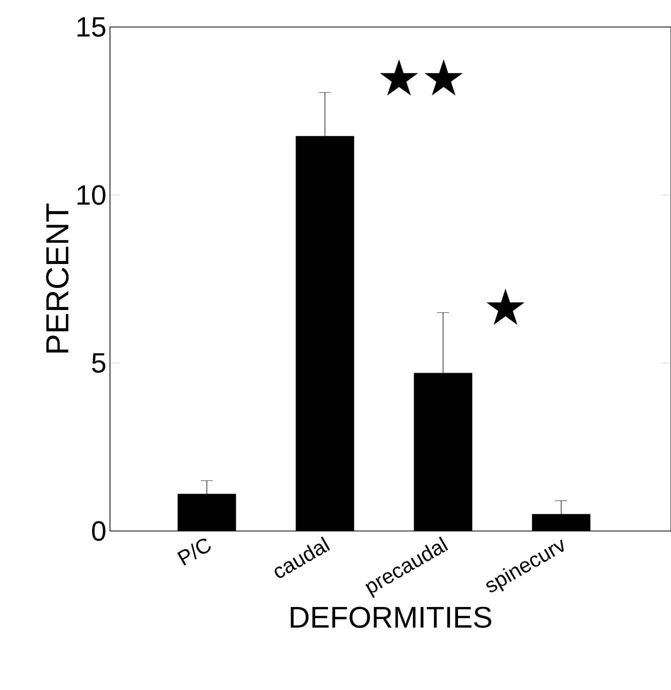 Image resolution: width=671 pixels, height=690 pixels. What do you see at coordinates (92, 27) in the screenshot?
I see `y-tick-label: 15` at bounding box center [92, 27].